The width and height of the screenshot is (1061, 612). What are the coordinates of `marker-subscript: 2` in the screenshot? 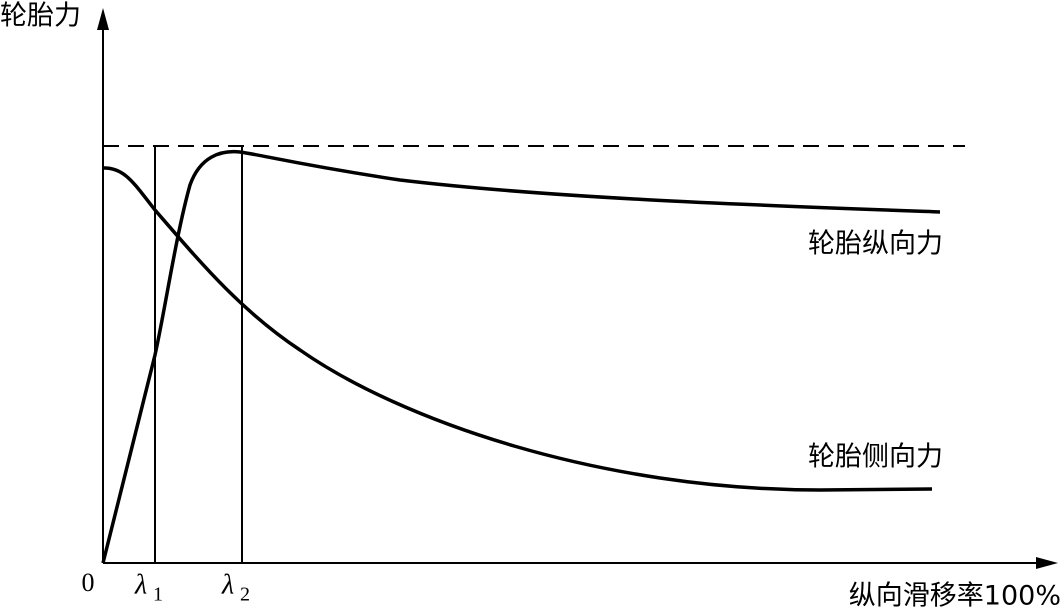 It's located at (245, 595).